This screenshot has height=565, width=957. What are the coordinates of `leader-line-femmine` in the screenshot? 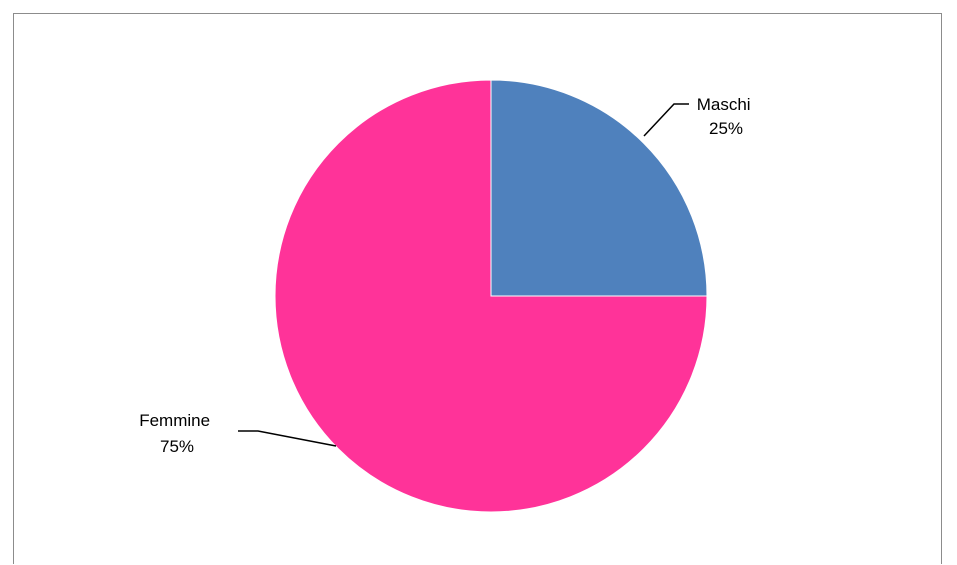 It's located at (287, 438).